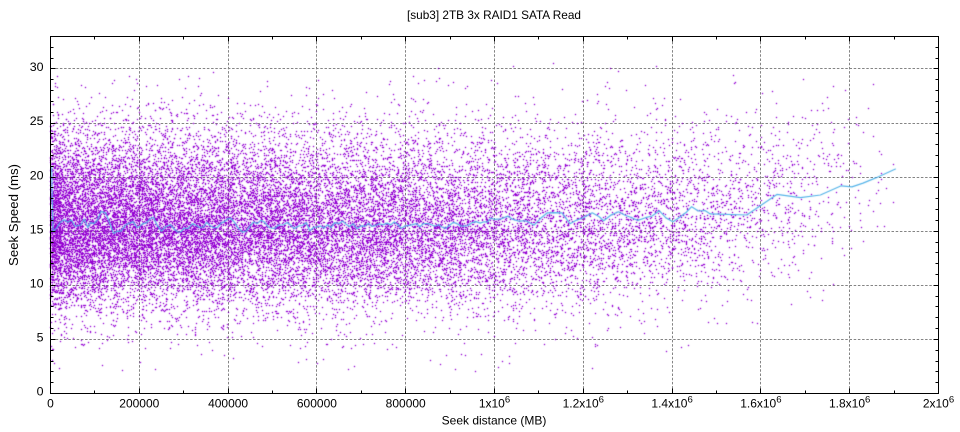 Image resolution: width=960 pixels, height=432 pixels. Describe the element at coordinates (671, 403) in the screenshot. I see `svg-text: 1.4x10⁶` at that location.